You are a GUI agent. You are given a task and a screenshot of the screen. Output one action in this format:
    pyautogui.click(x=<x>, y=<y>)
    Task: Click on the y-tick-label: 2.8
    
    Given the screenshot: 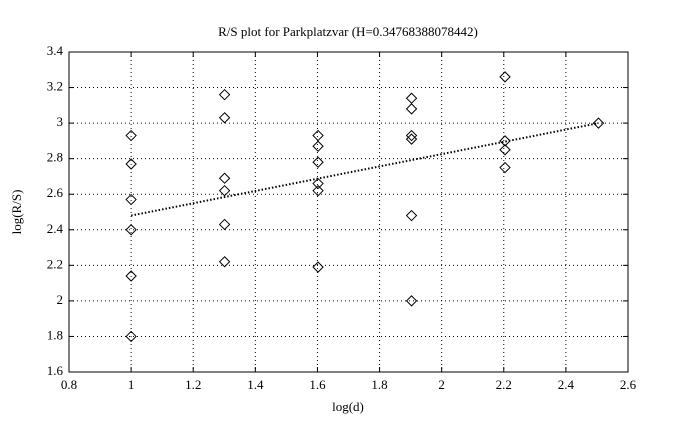 What is the action you would take?
    pyautogui.click(x=55, y=157)
    